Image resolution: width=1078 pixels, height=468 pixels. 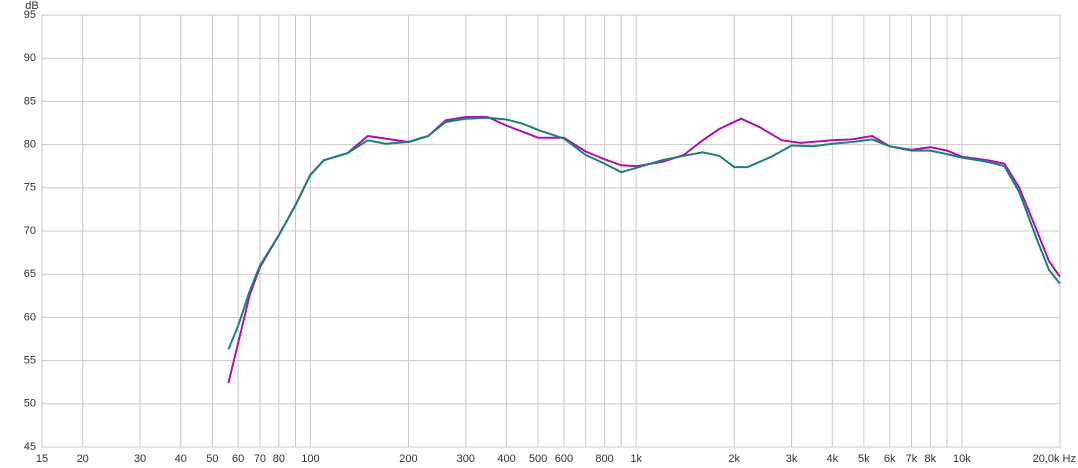 I want to click on y-tick-label: 55, so click(x=30, y=361).